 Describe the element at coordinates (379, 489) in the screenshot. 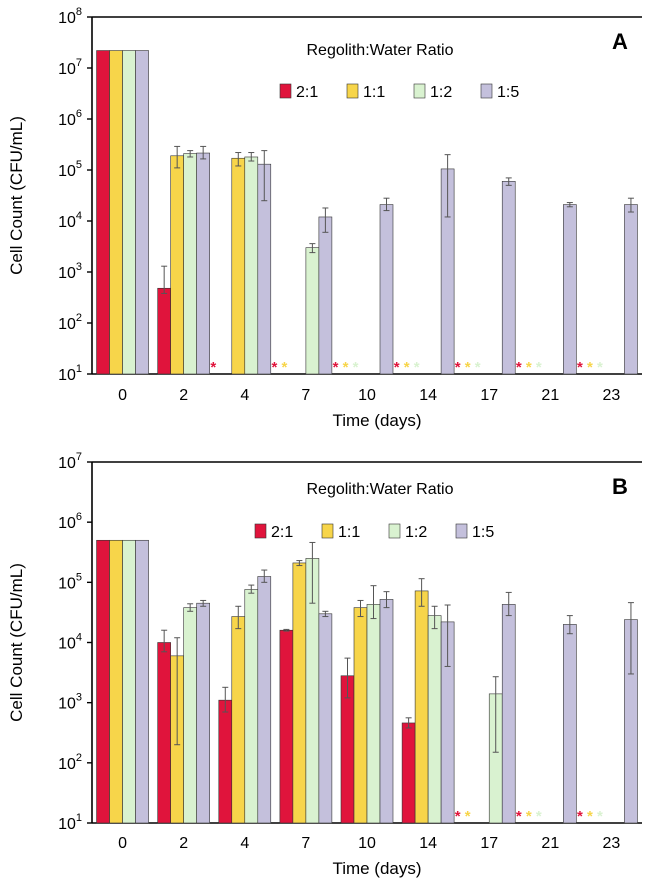

I see `legend-title: Regolith:Water Ratio` at that location.